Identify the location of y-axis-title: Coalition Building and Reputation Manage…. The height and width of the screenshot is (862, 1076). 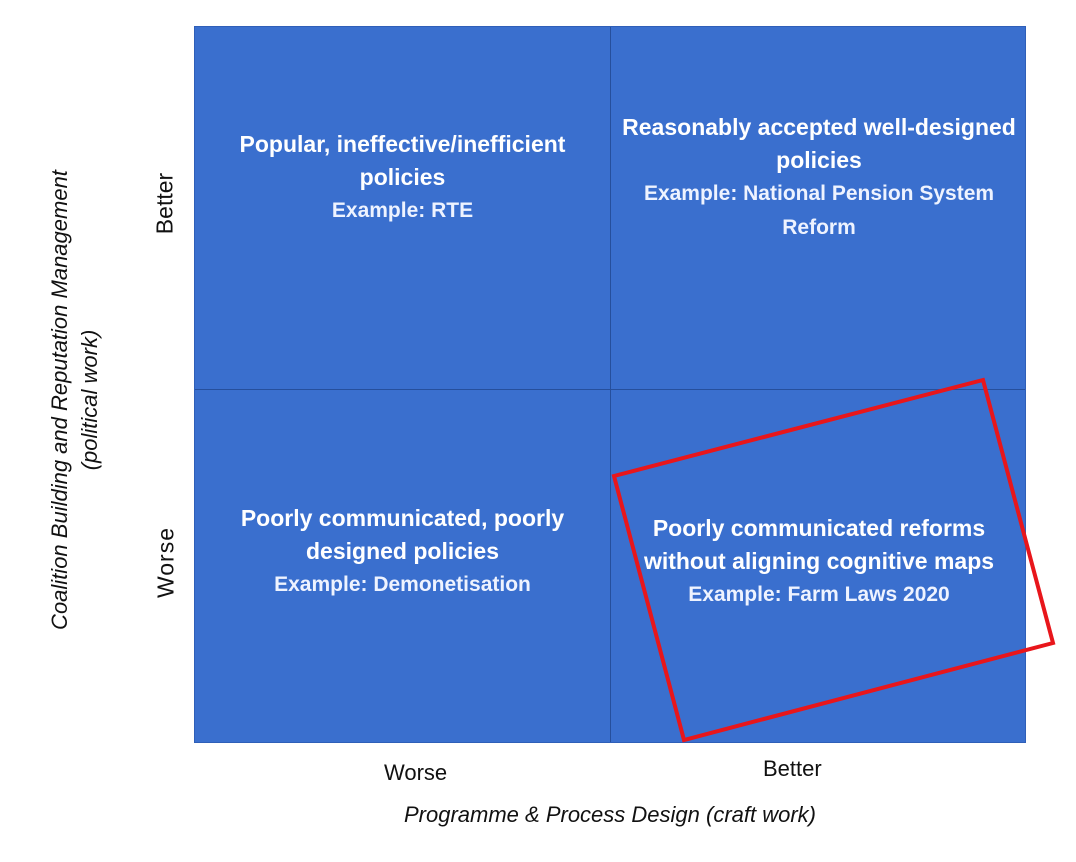
(75, 400).